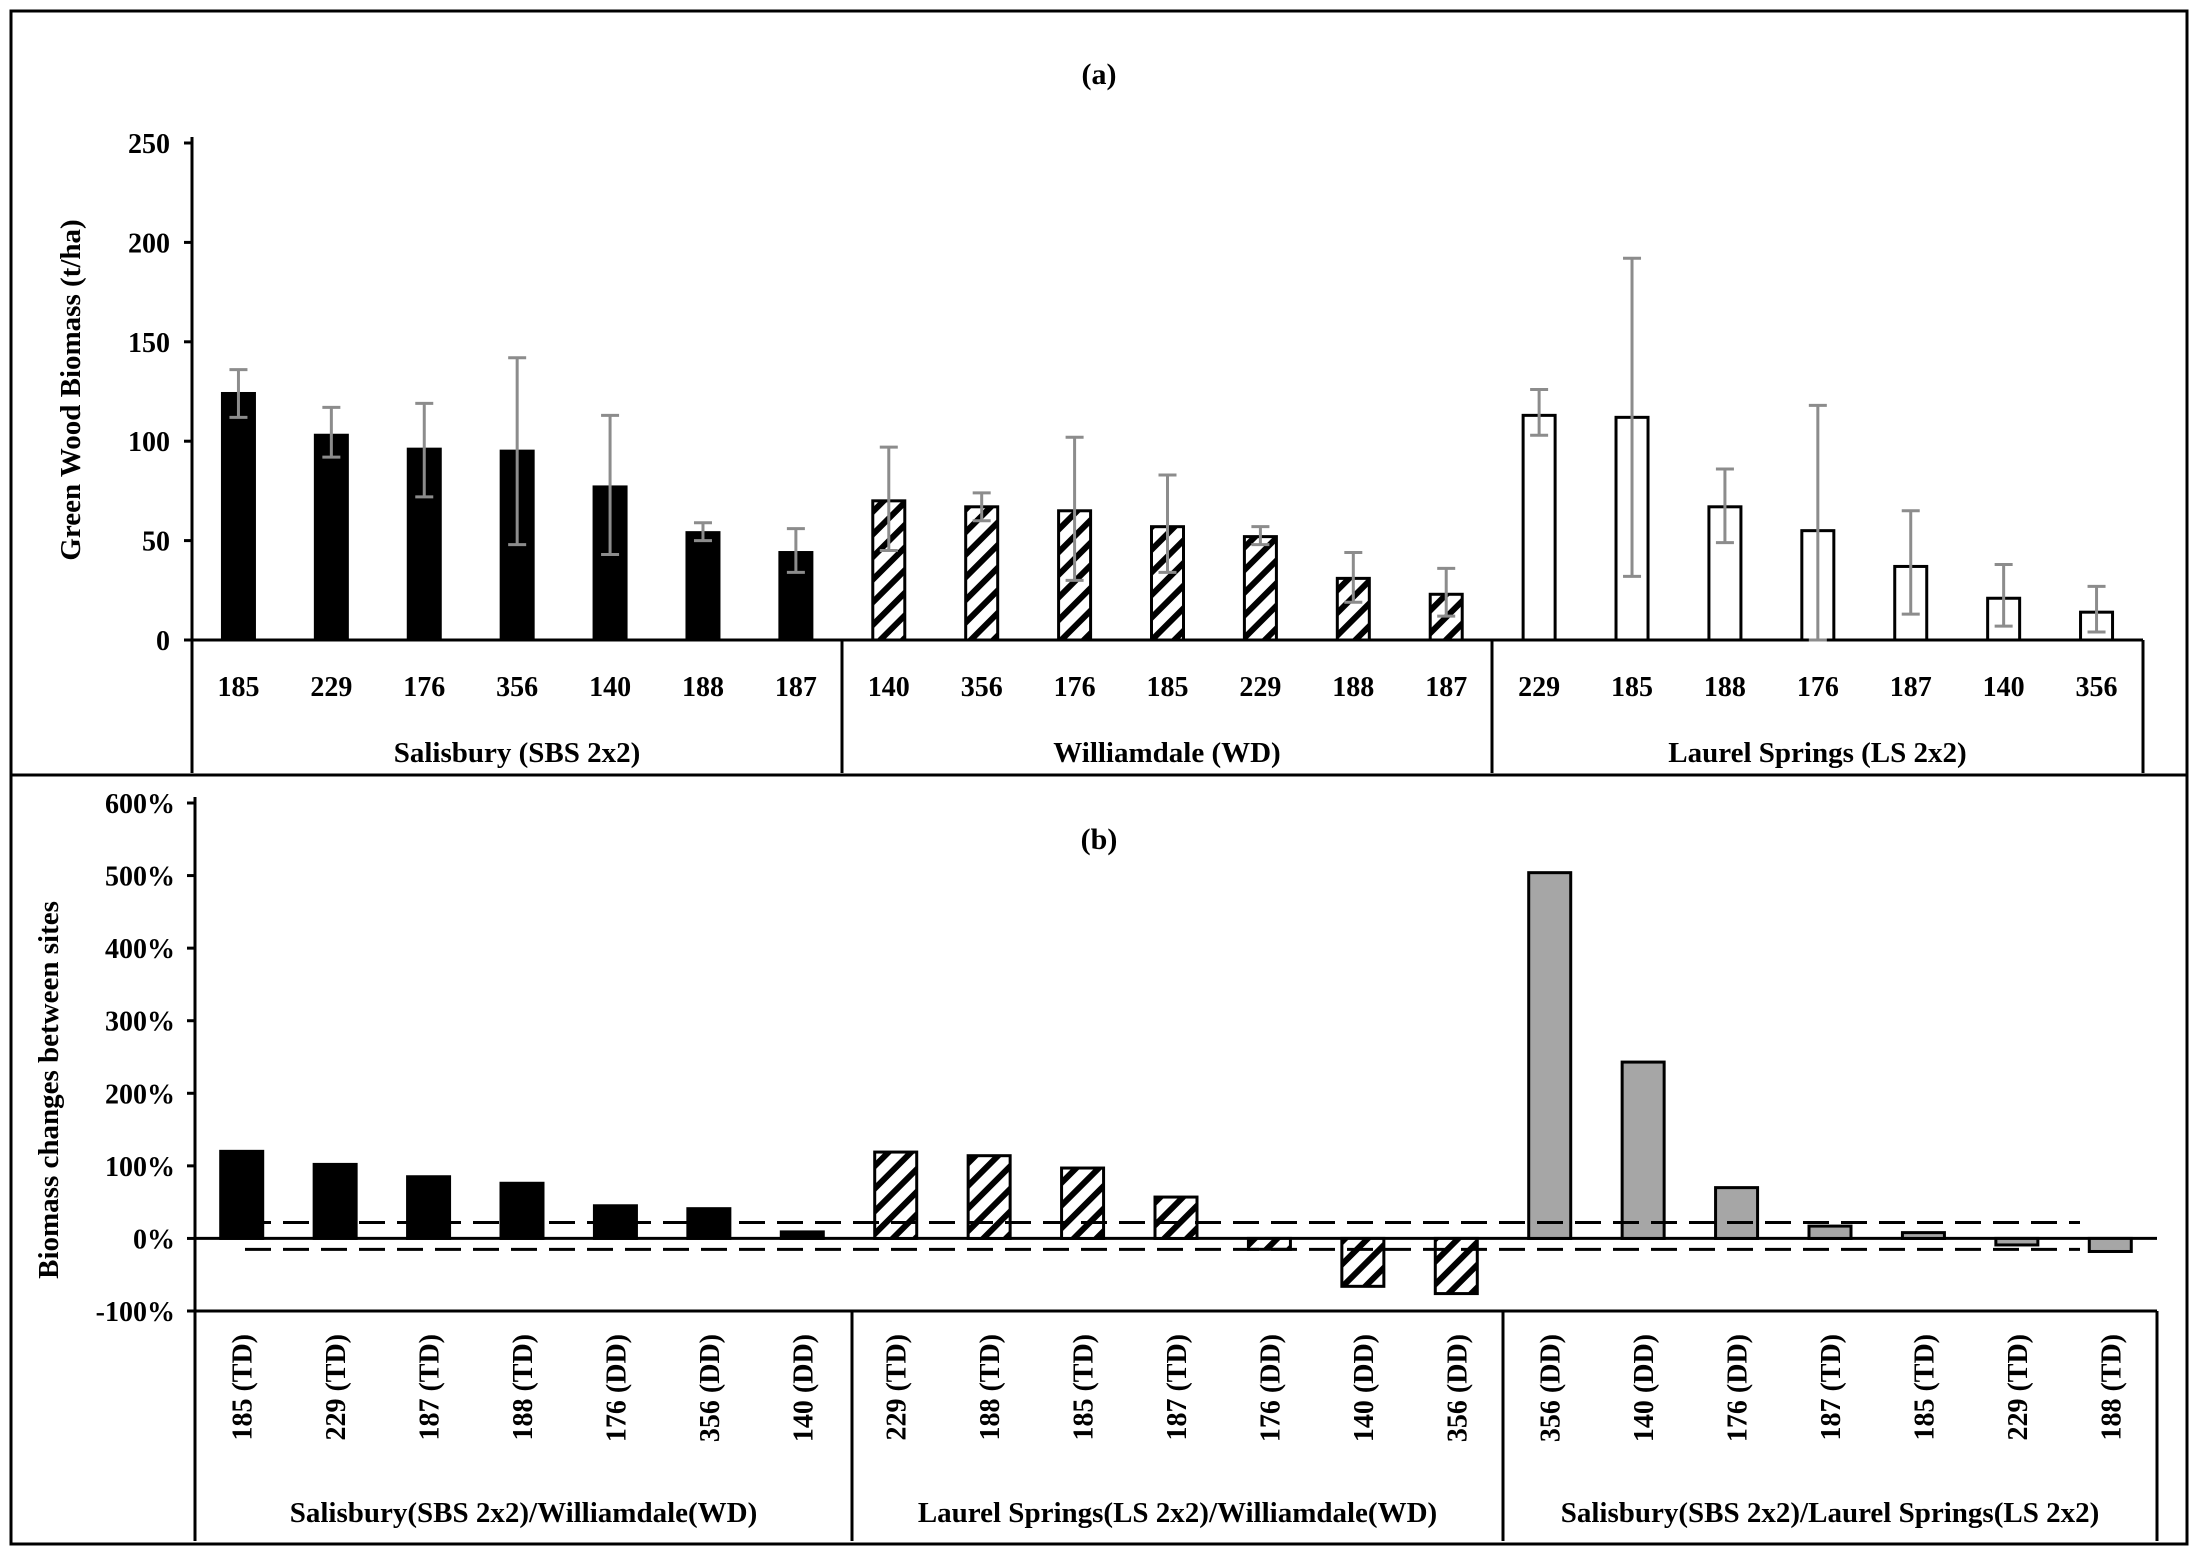  I want to click on b-group-label: Laurel Springs(LS 2x2)/Williamdale(WD), so click(1177, 1513).